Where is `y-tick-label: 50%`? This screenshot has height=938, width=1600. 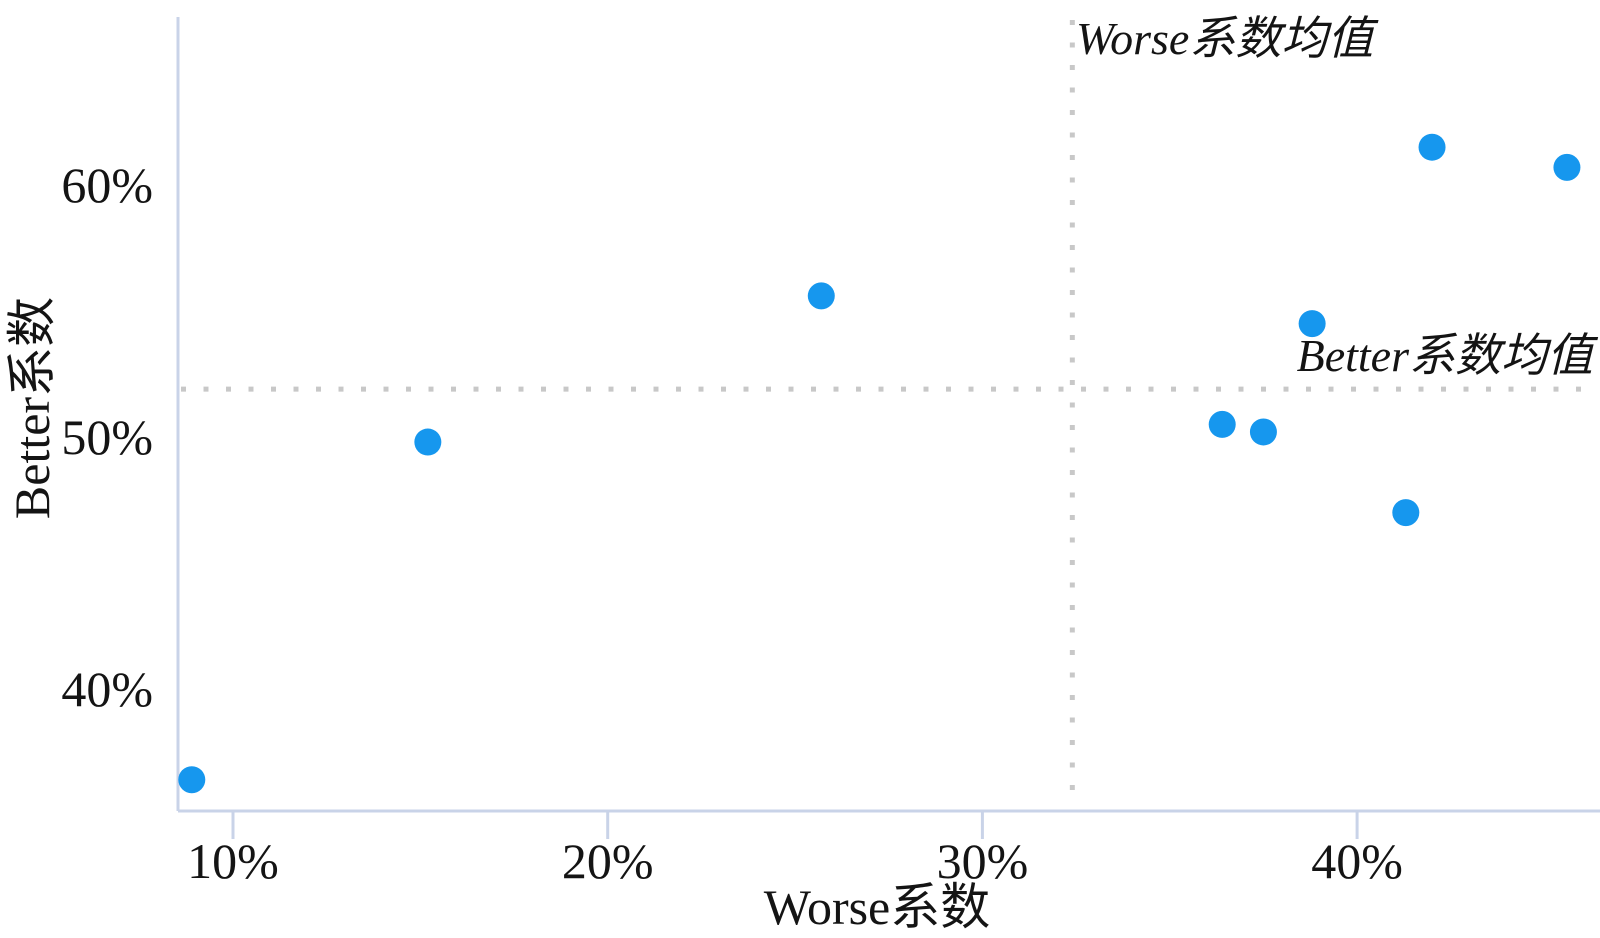
y-tick-label: 50% is located at coordinates (107, 437).